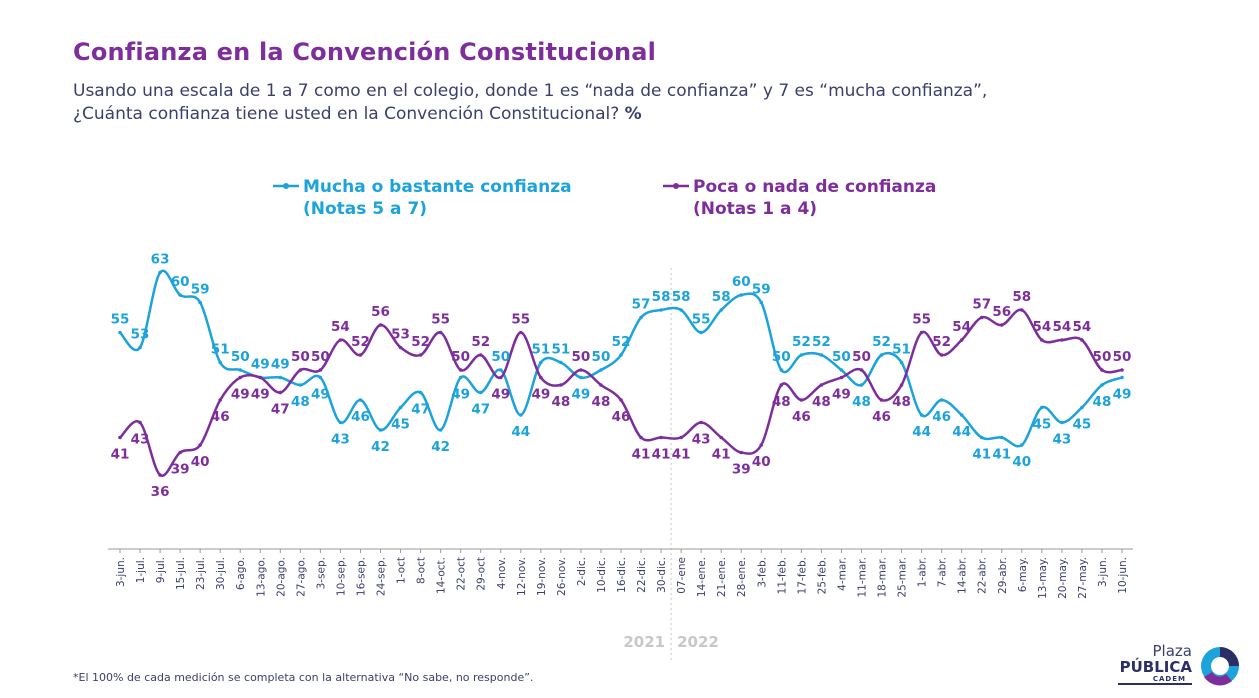  Describe the element at coordinates (943, 572) in the screenshot. I see `x-tick-label-41: 7-abr.` at that location.